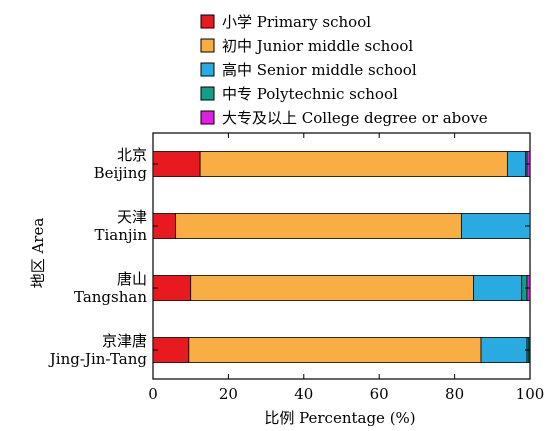  I want to click on y-axis-label: 地区 Area, so click(38, 253).